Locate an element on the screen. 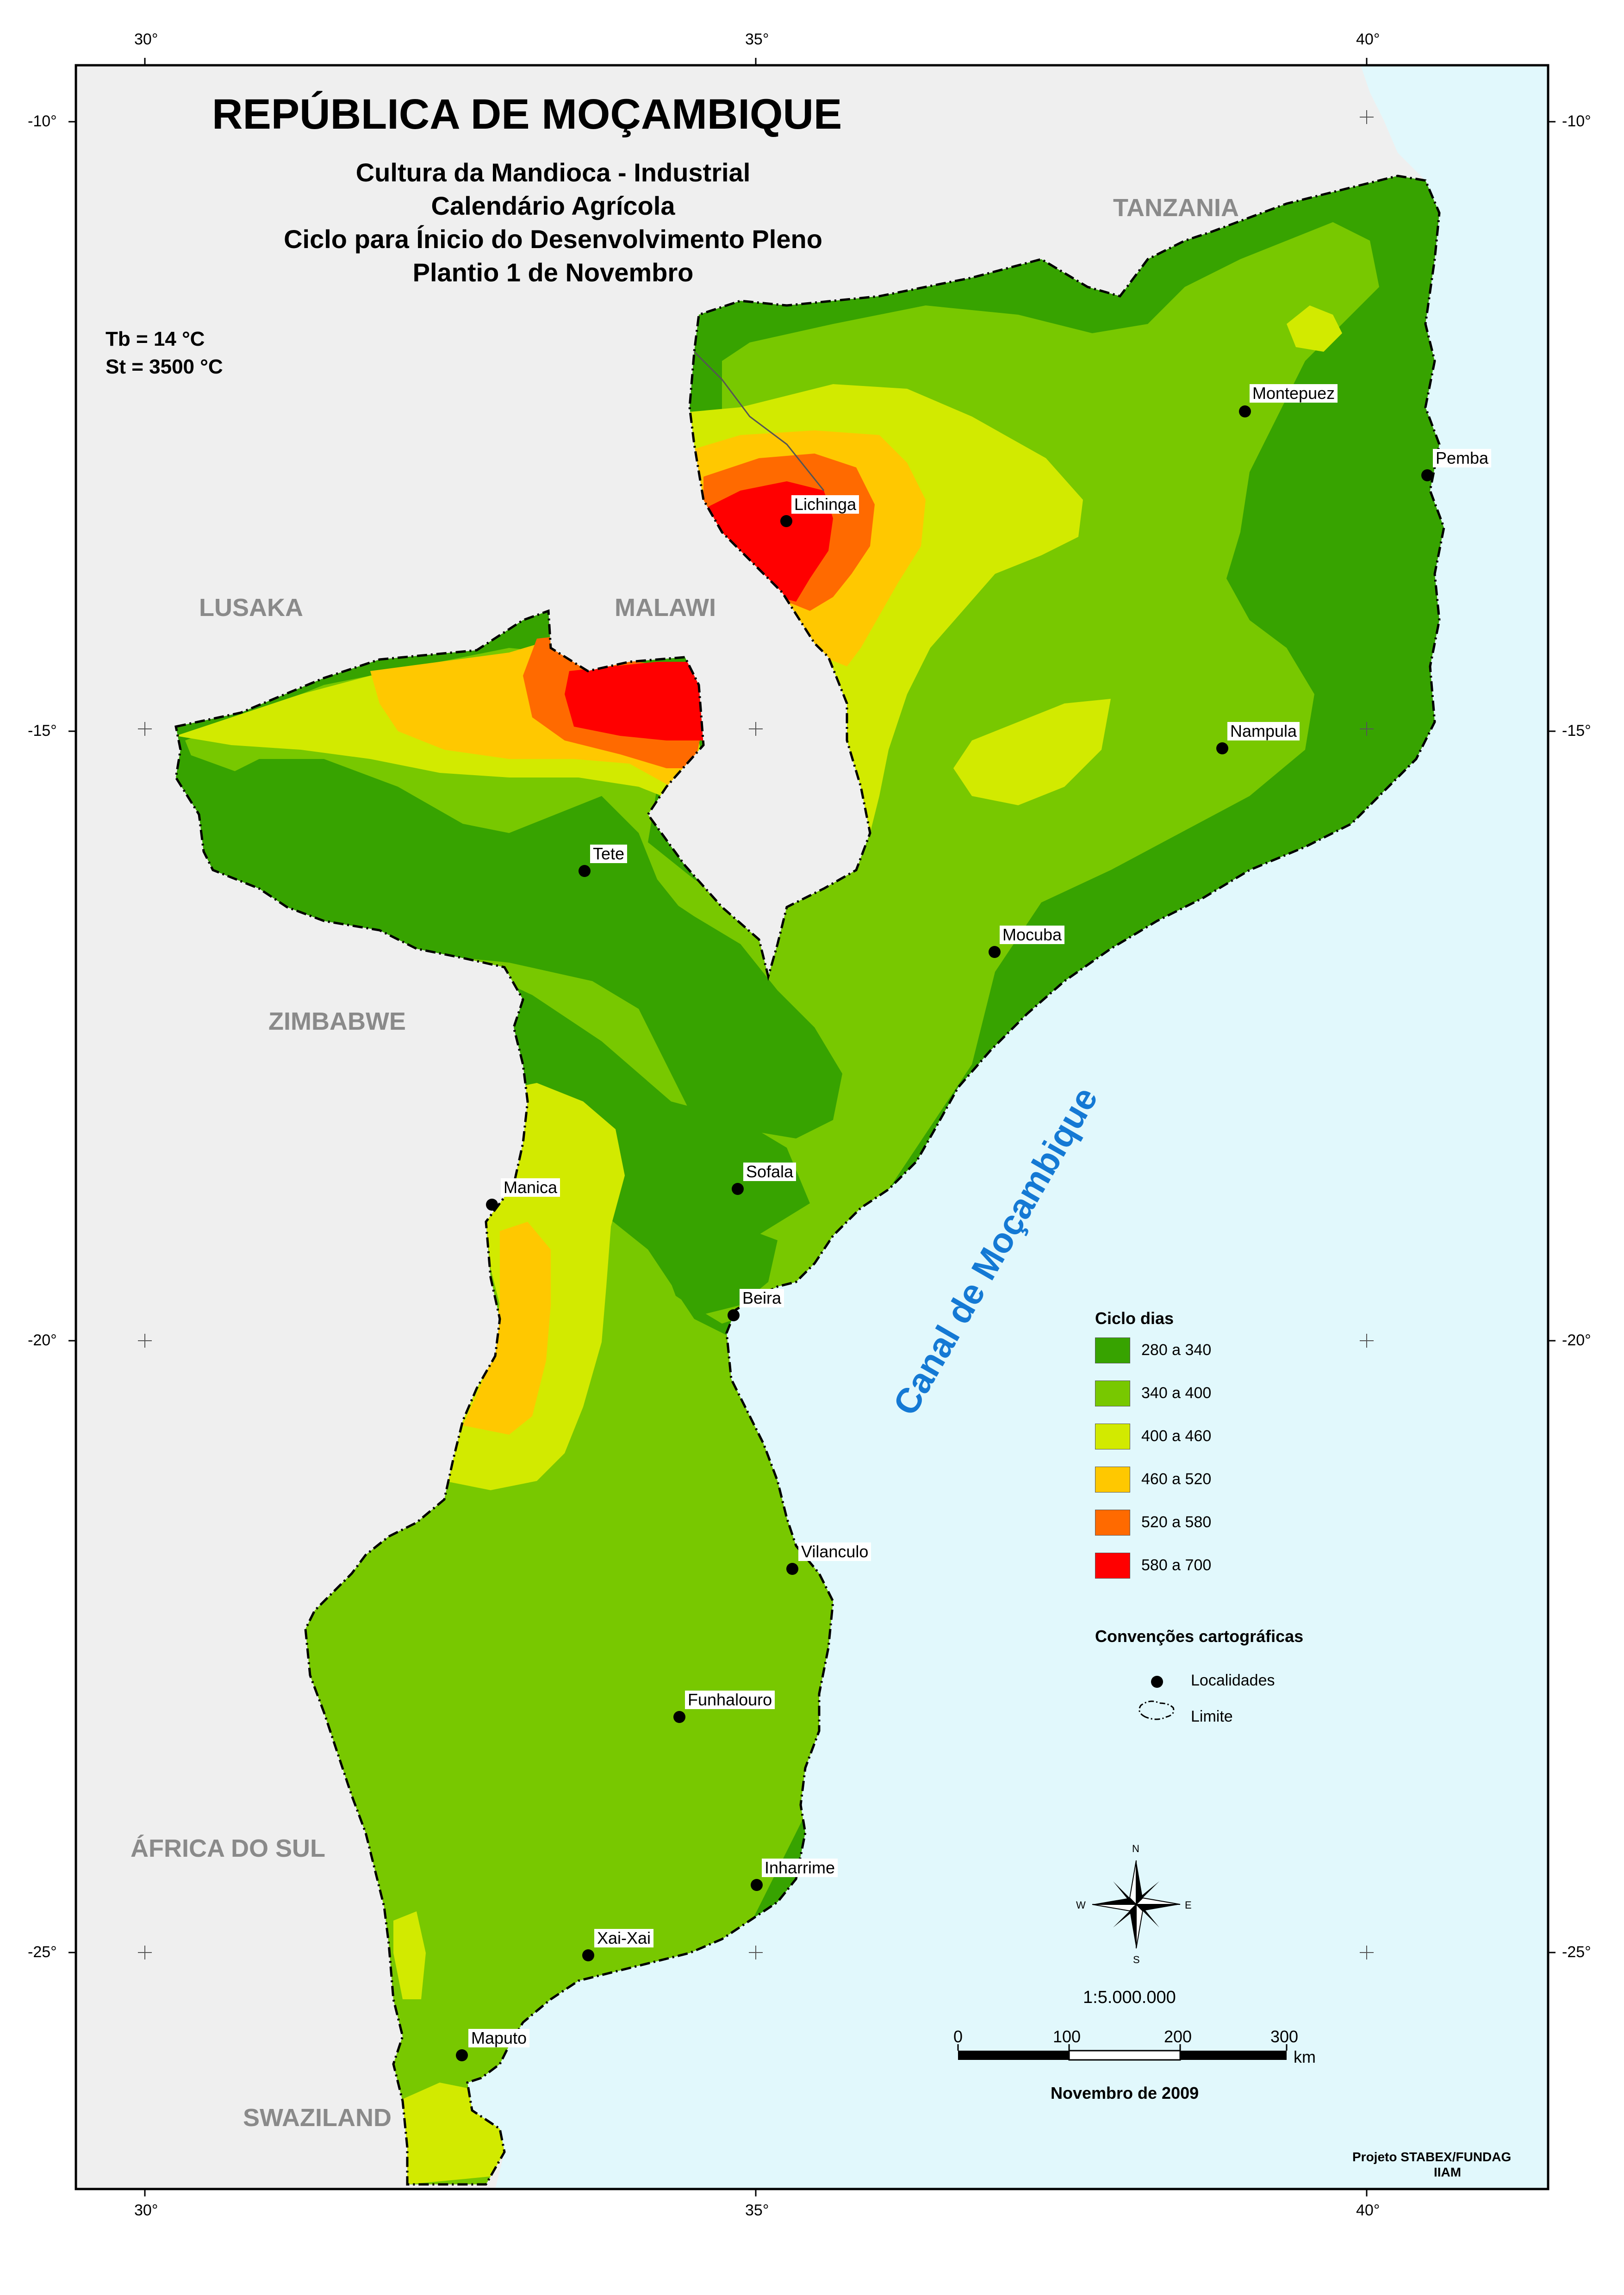 This screenshot has height=2295, width=1624. city-pemba: Pemba is located at coordinates (1462, 458).